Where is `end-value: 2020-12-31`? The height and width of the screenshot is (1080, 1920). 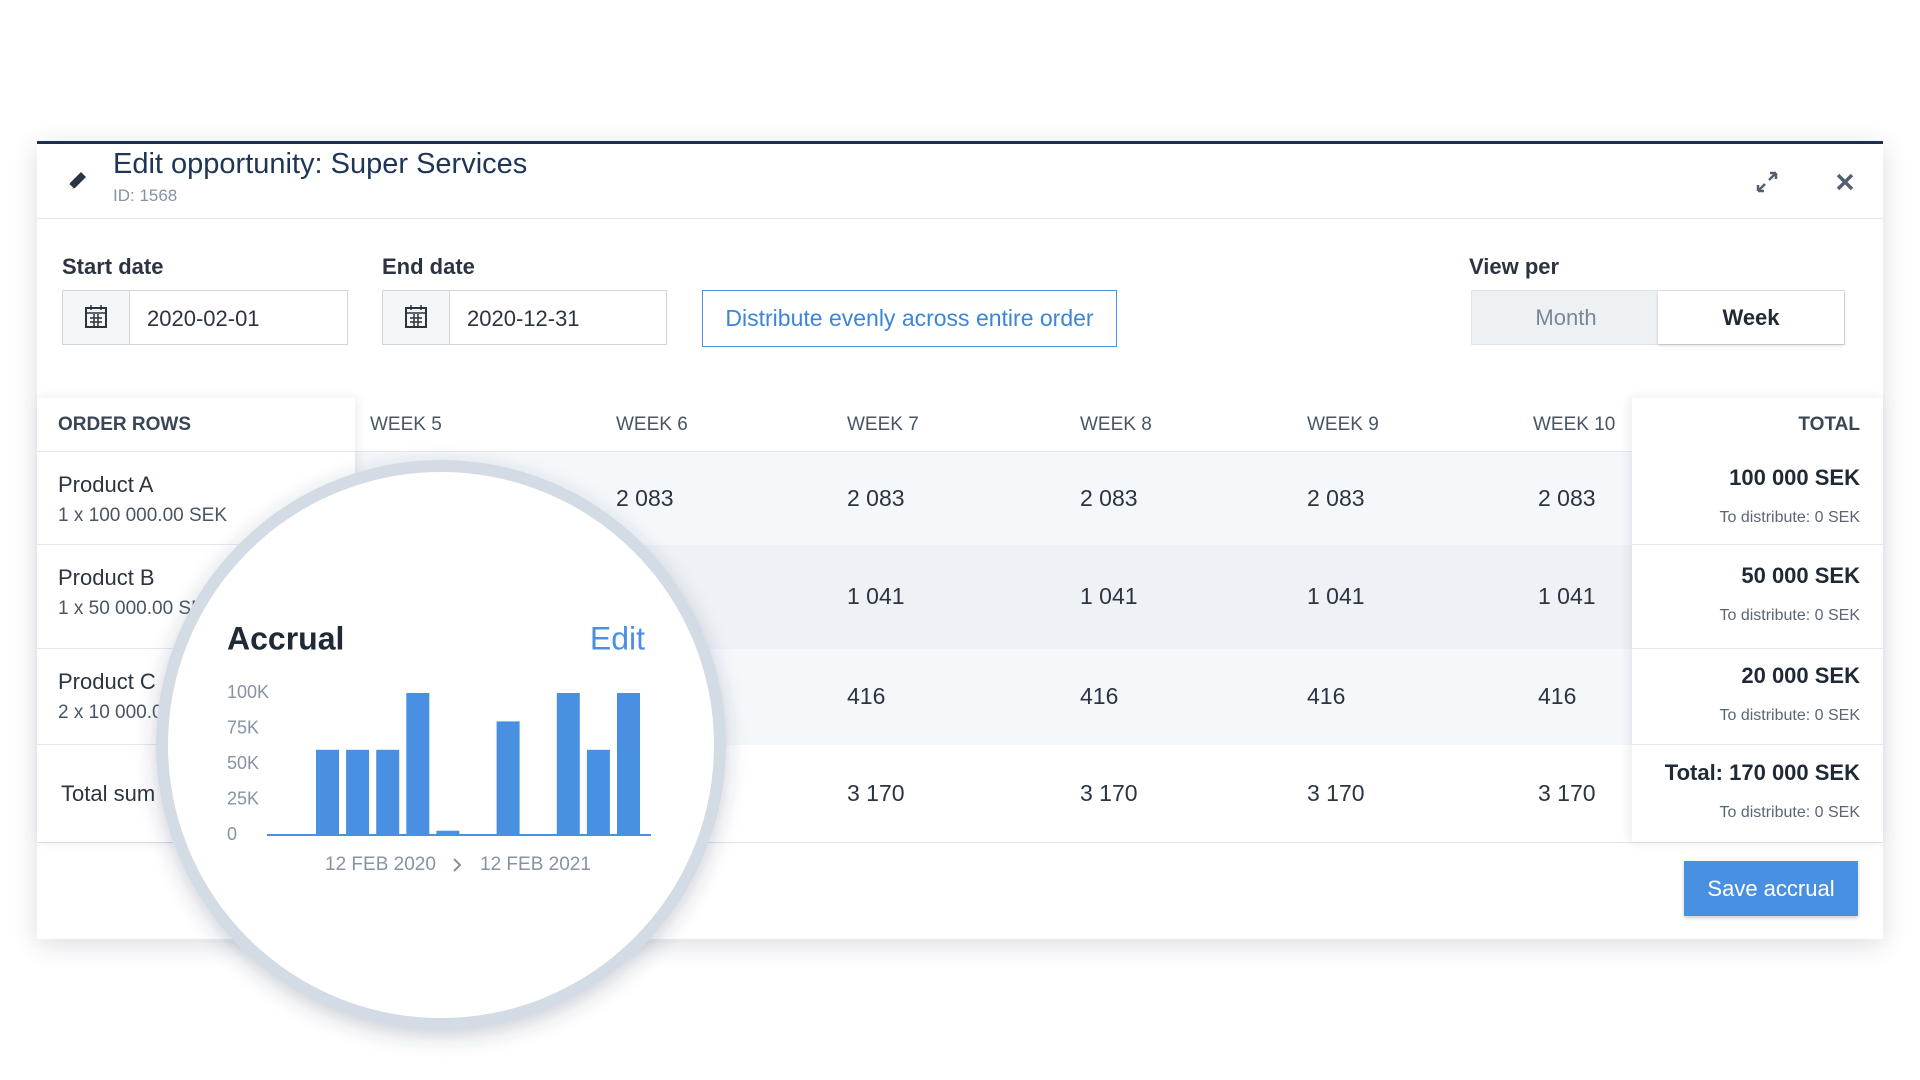 end-value: 2020-12-31 is located at coordinates (523, 318).